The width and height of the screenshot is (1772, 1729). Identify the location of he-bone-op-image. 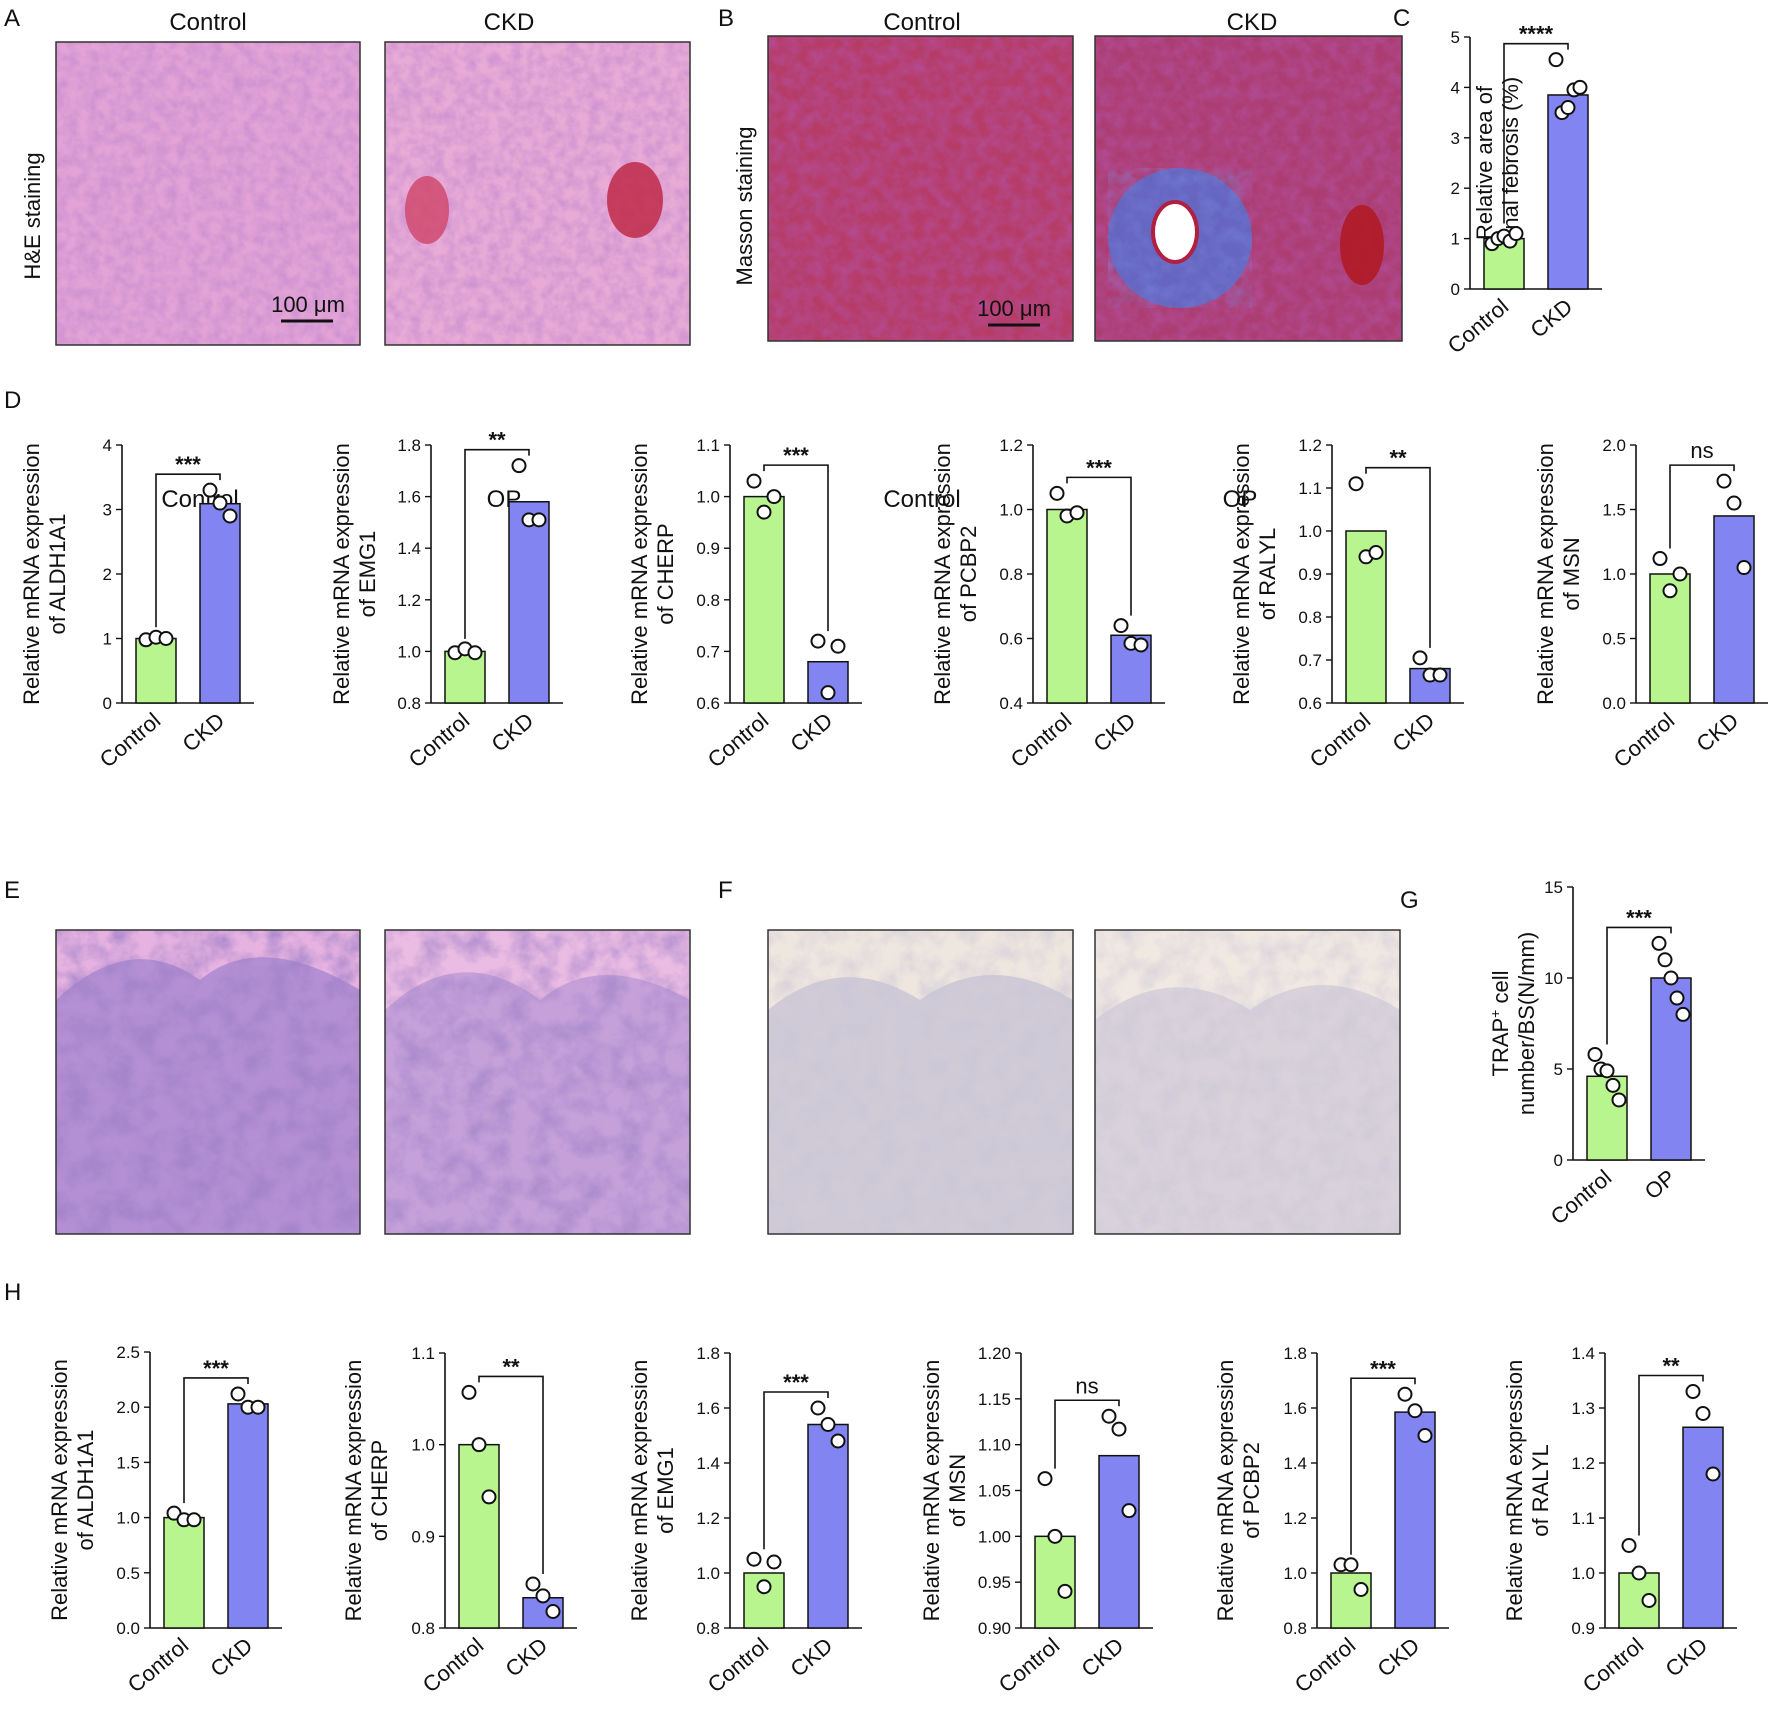
(537, 1082).